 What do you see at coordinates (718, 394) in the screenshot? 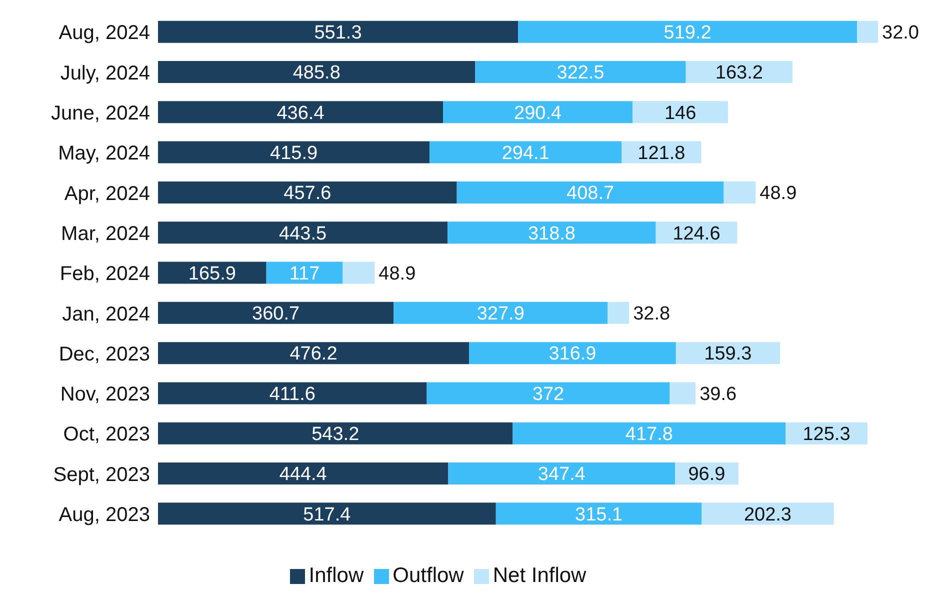
I see `data-label: 39.6` at bounding box center [718, 394].